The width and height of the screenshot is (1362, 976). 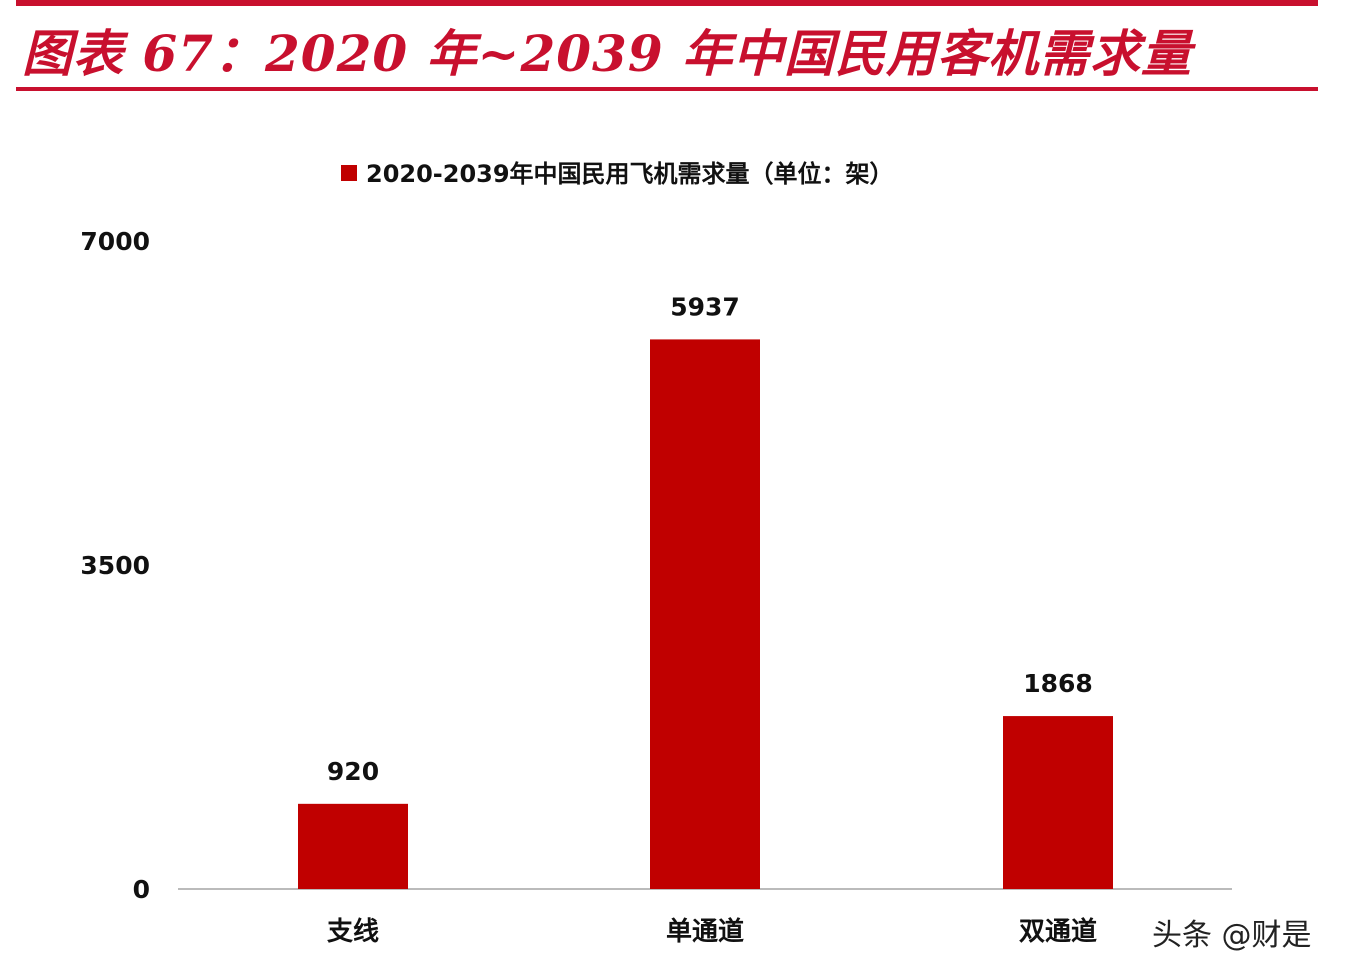 What do you see at coordinates (349, 173) in the screenshot?
I see `legend-swatch` at bounding box center [349, 173].